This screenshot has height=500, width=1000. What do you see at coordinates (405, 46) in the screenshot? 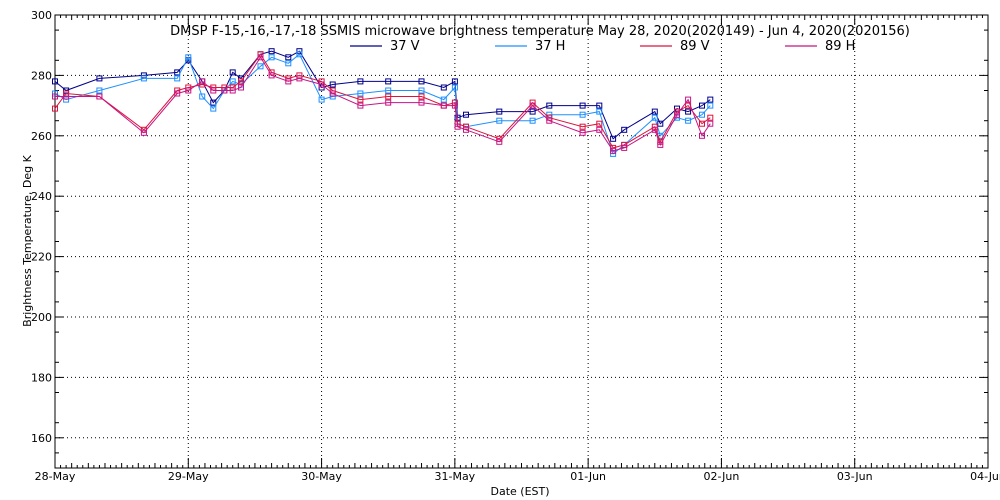
I see `legend-label: 37 V` at bounding box center [405, 46].